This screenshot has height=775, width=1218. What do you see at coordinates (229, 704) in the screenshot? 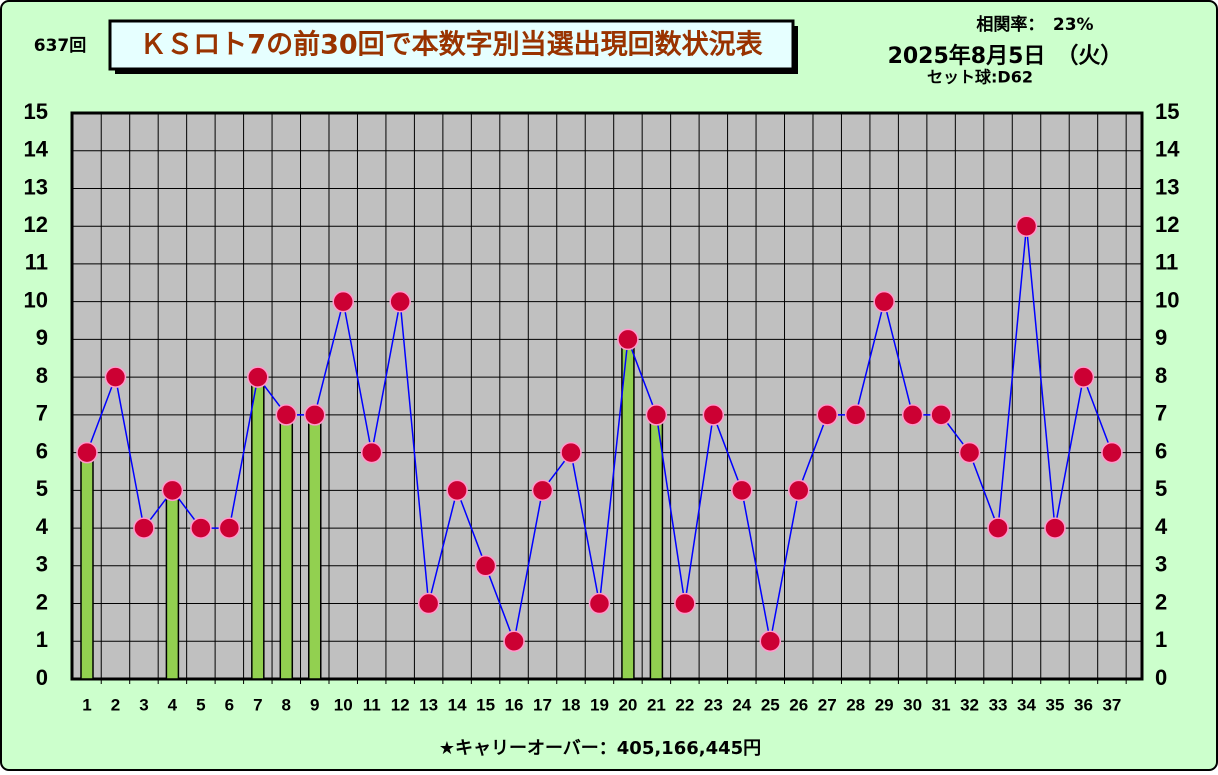
I see `x-tick-label: 6` at bounding box center [229, 704].